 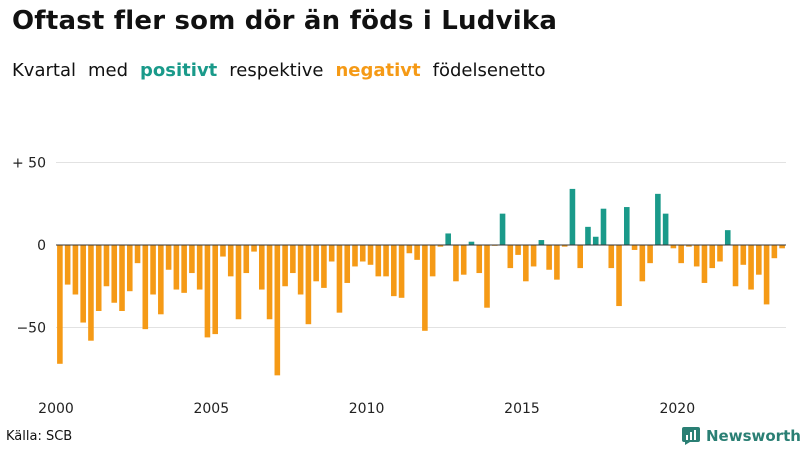 What do you see at coordinates (108, 70) in the screenshot?
I see `subtitle-word: med` at bounding box center [108, 70].